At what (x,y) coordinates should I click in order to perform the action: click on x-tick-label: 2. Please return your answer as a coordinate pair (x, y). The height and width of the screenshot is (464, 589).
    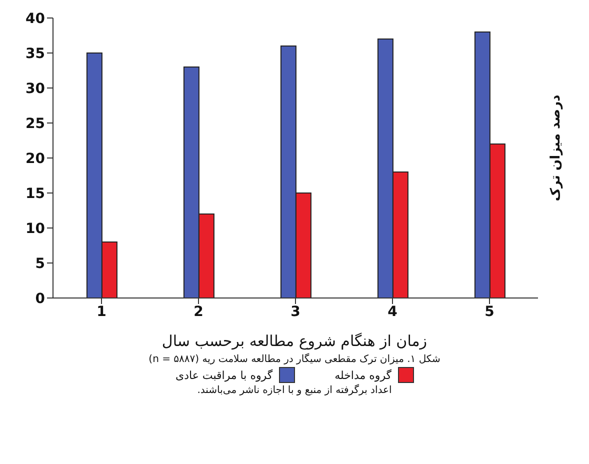
    Looking at the image, I should click on (199, 312).